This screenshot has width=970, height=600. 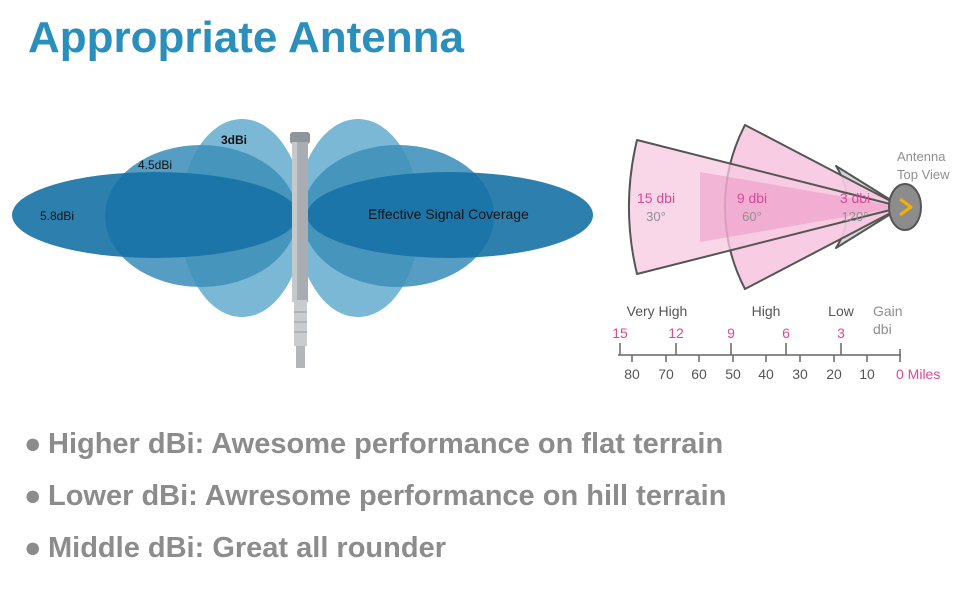 I want to click on mile-tick-10: 10, so click(x=867, y=374).